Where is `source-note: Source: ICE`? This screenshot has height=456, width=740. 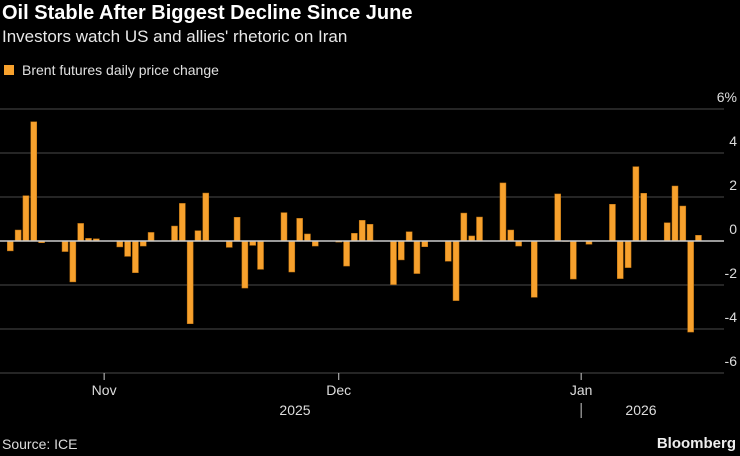 source-note: Source: ICE is located at coordinates (40, 444).